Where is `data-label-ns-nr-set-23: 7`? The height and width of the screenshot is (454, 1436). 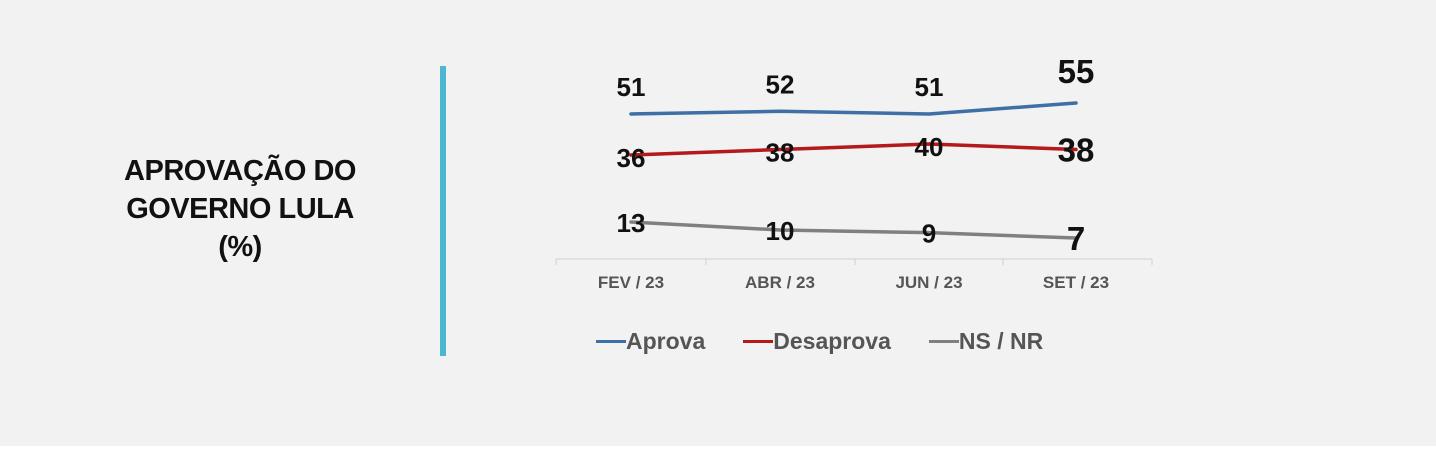 data-label-ns-nr-set-23: 7 is located at coordinates (1076, 238).